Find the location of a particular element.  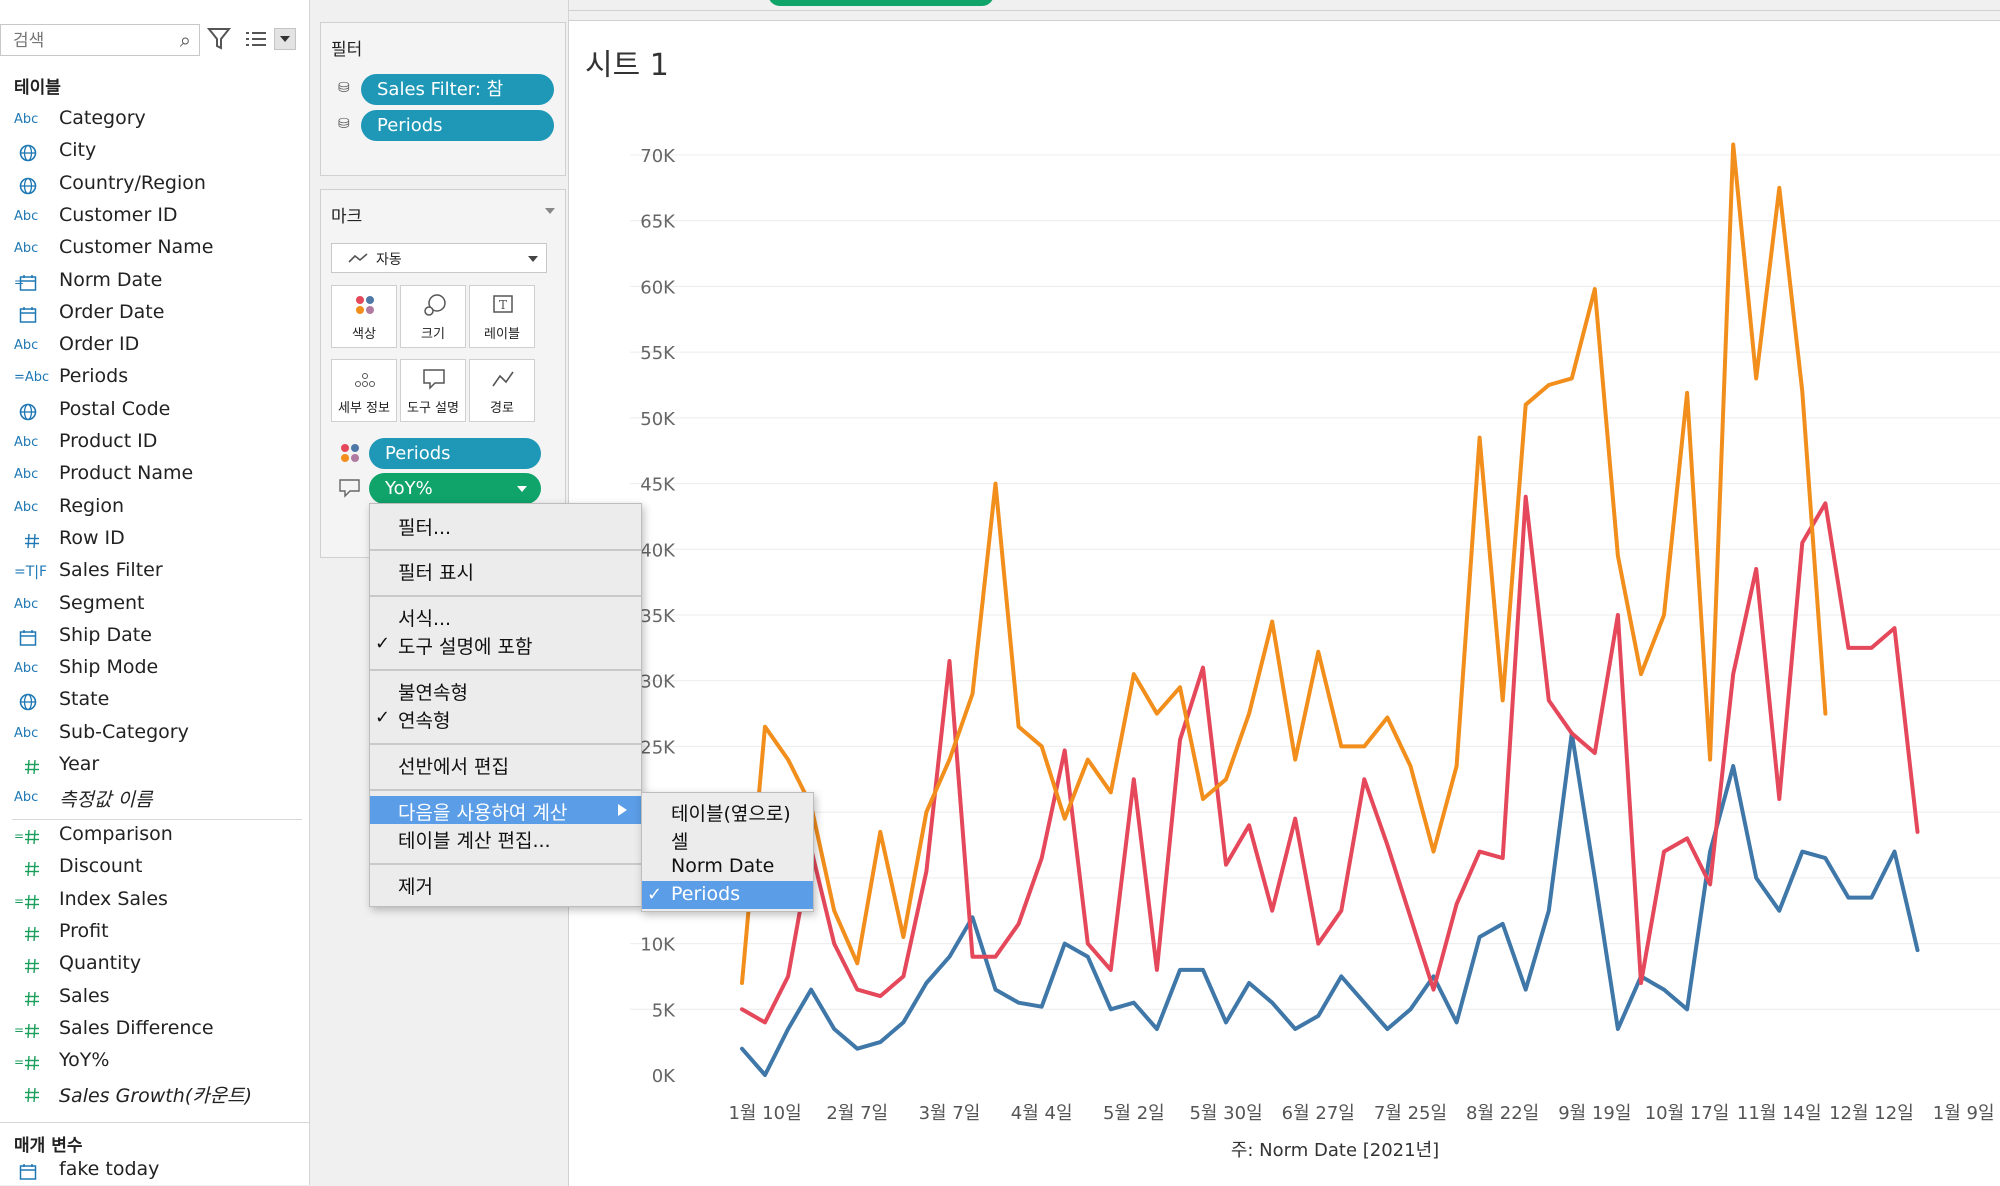

field-item: Abc Customer Name is located at coordinates (150, 249).